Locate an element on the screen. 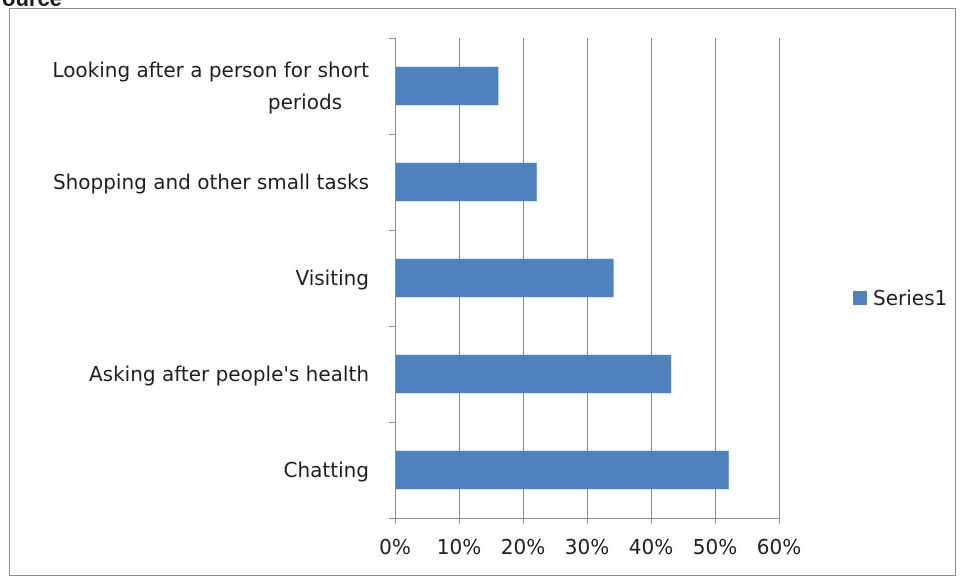  legend: Series1 is located at coordinates (900, 298).